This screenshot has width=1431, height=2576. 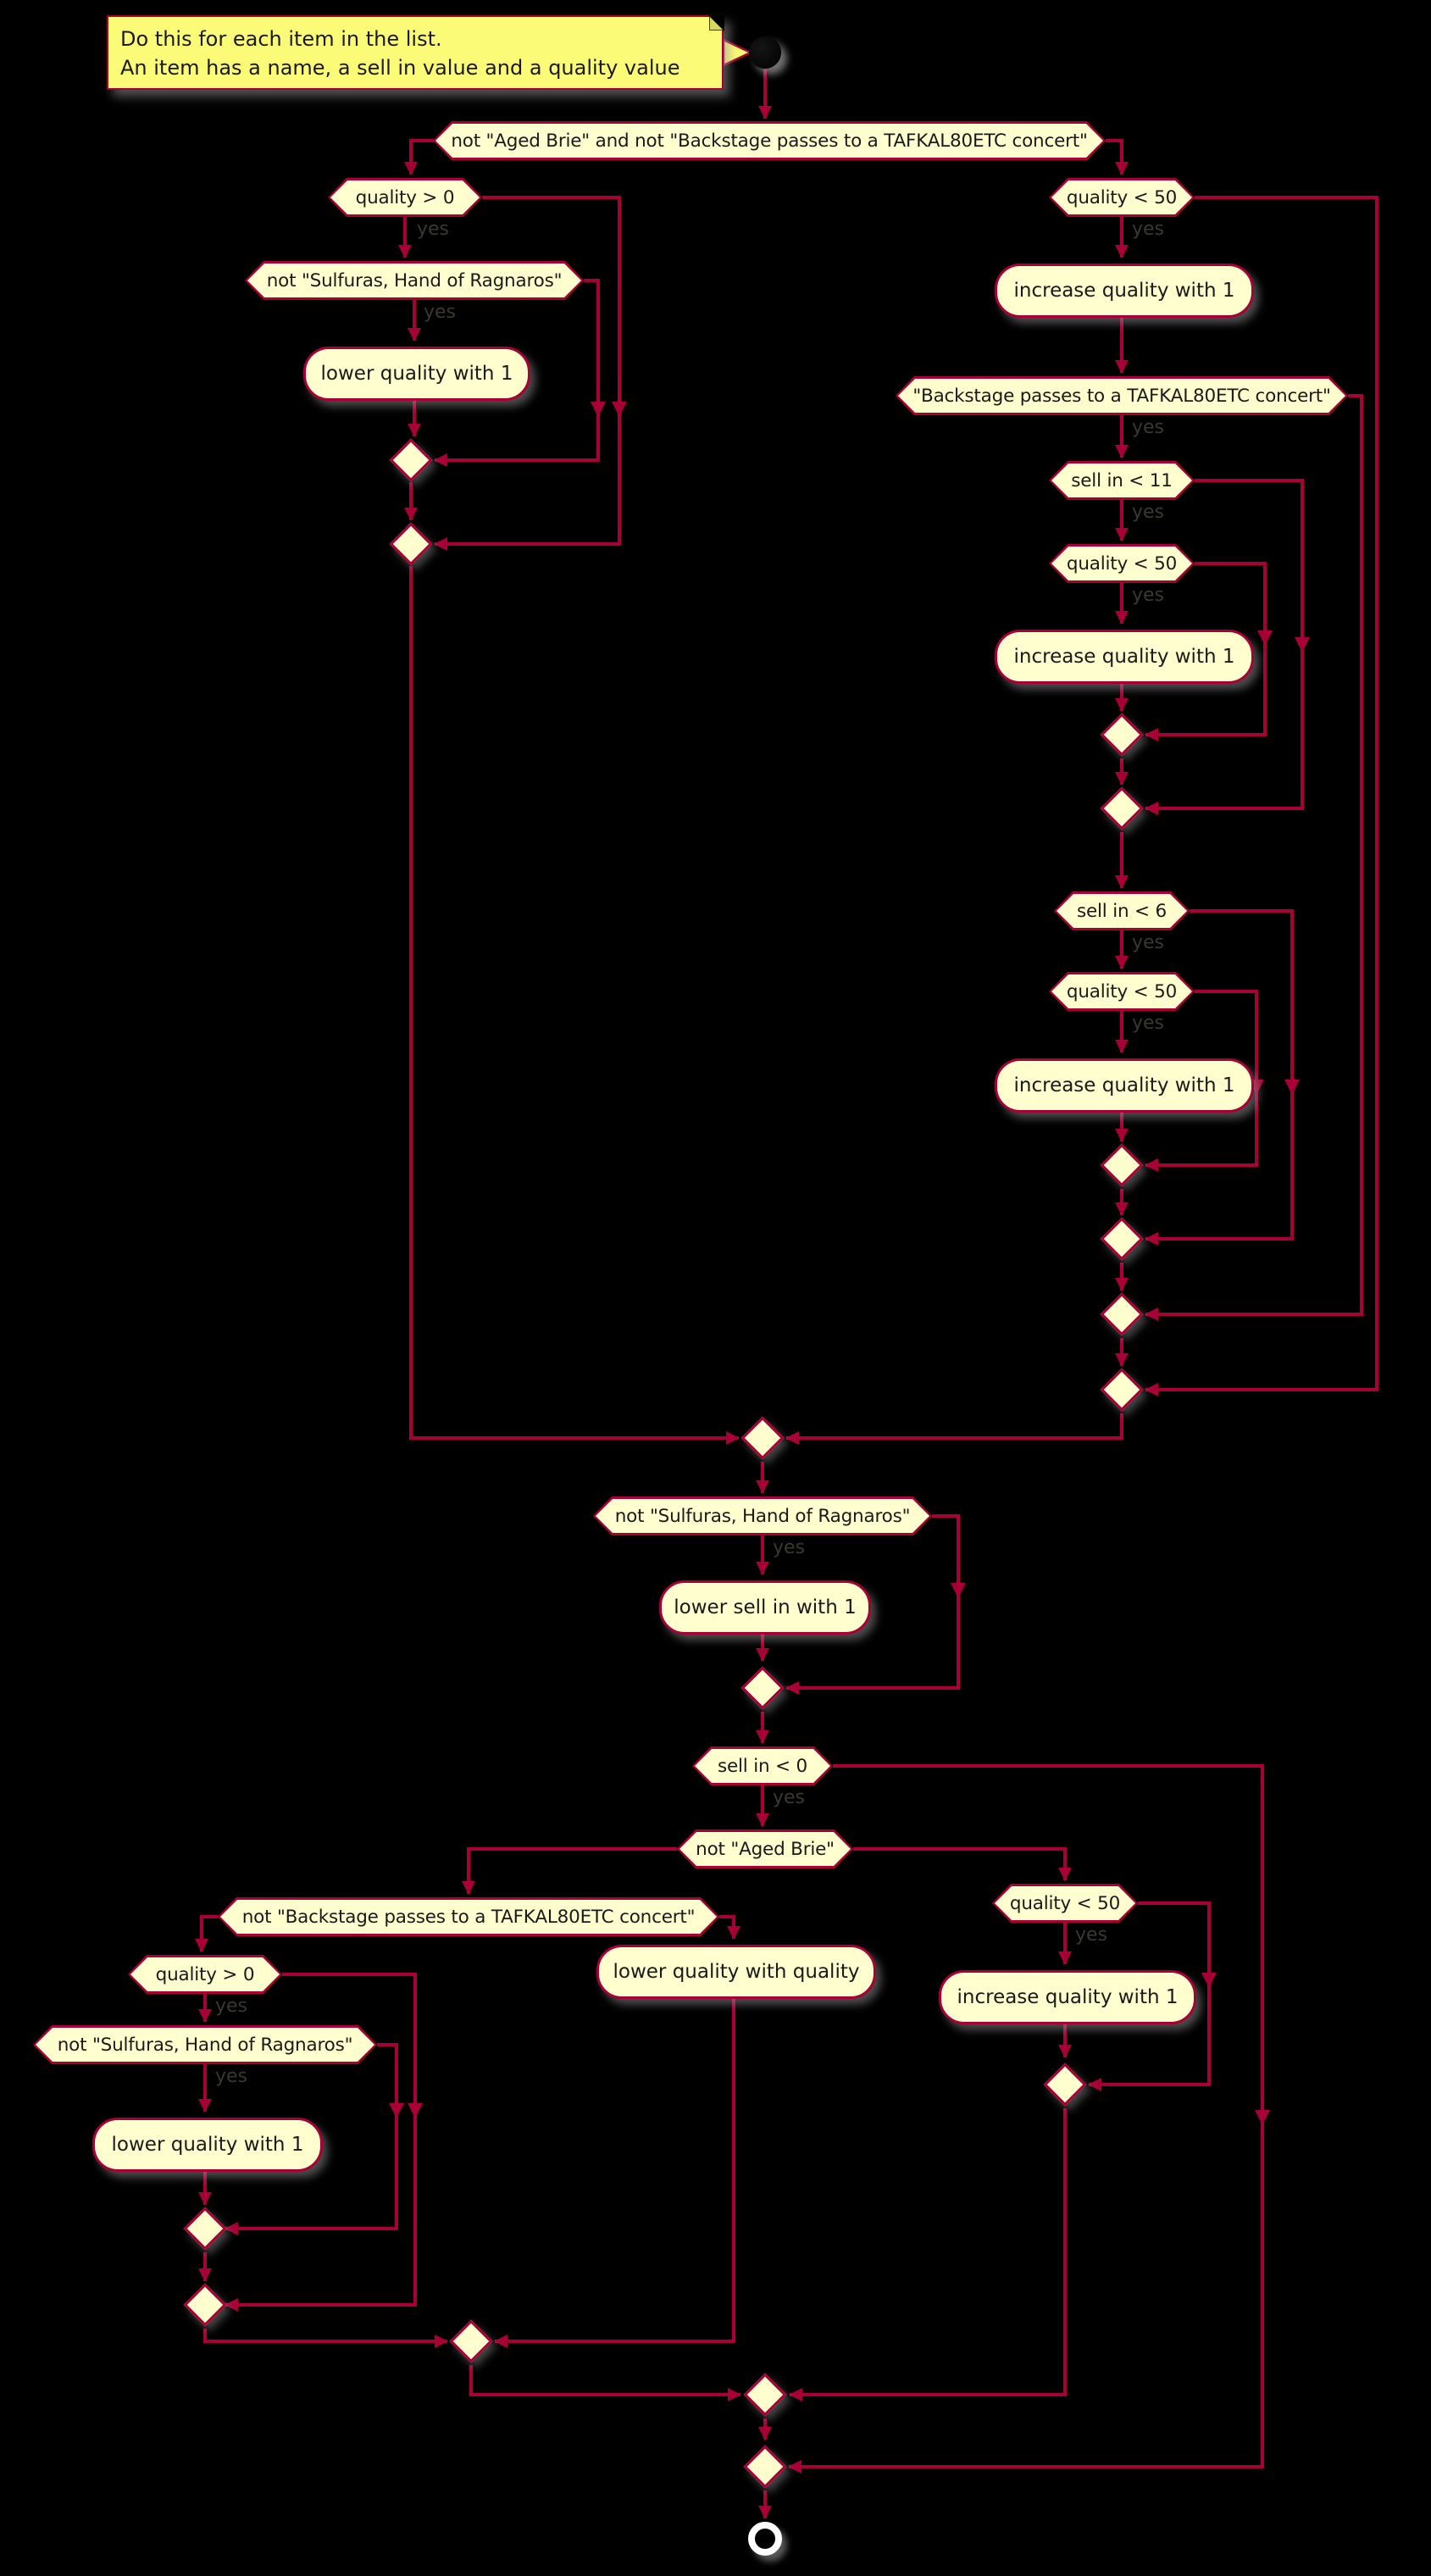 I want to click on condition-label: sell in < 0, so click(x=762, y=1766).